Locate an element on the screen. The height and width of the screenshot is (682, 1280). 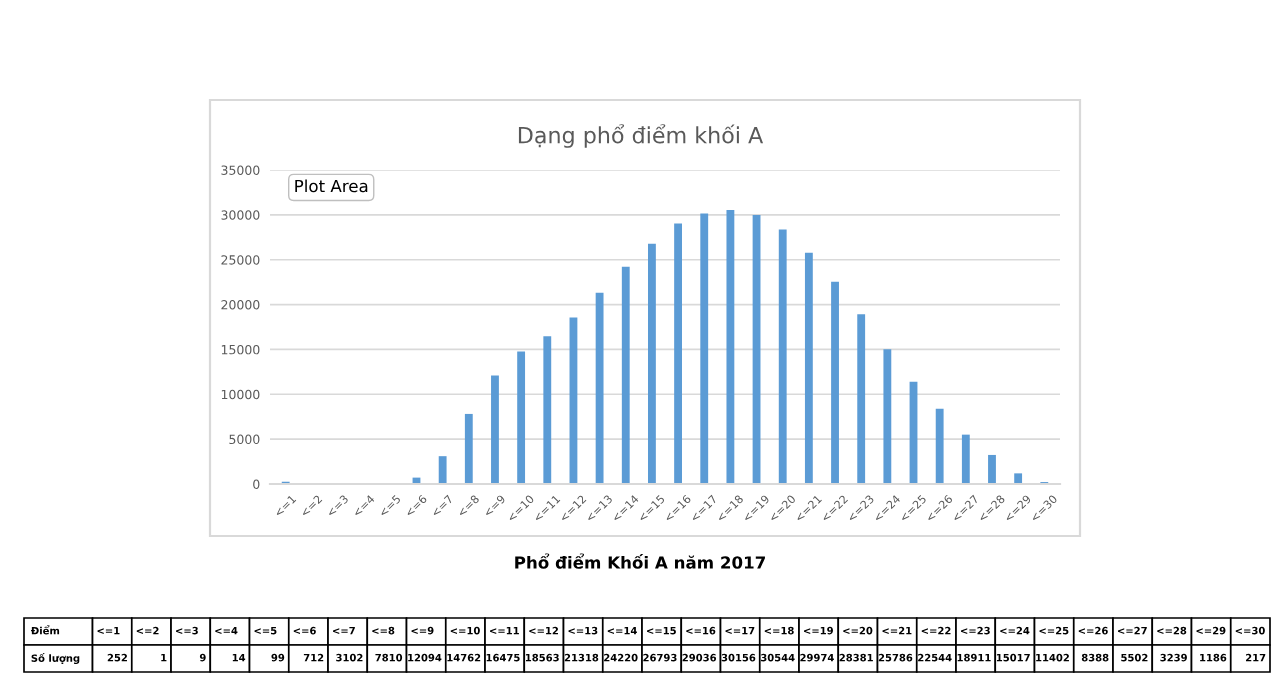
chart-title: Dạng phổ điểm khối A is located at coordinates (641, 136).